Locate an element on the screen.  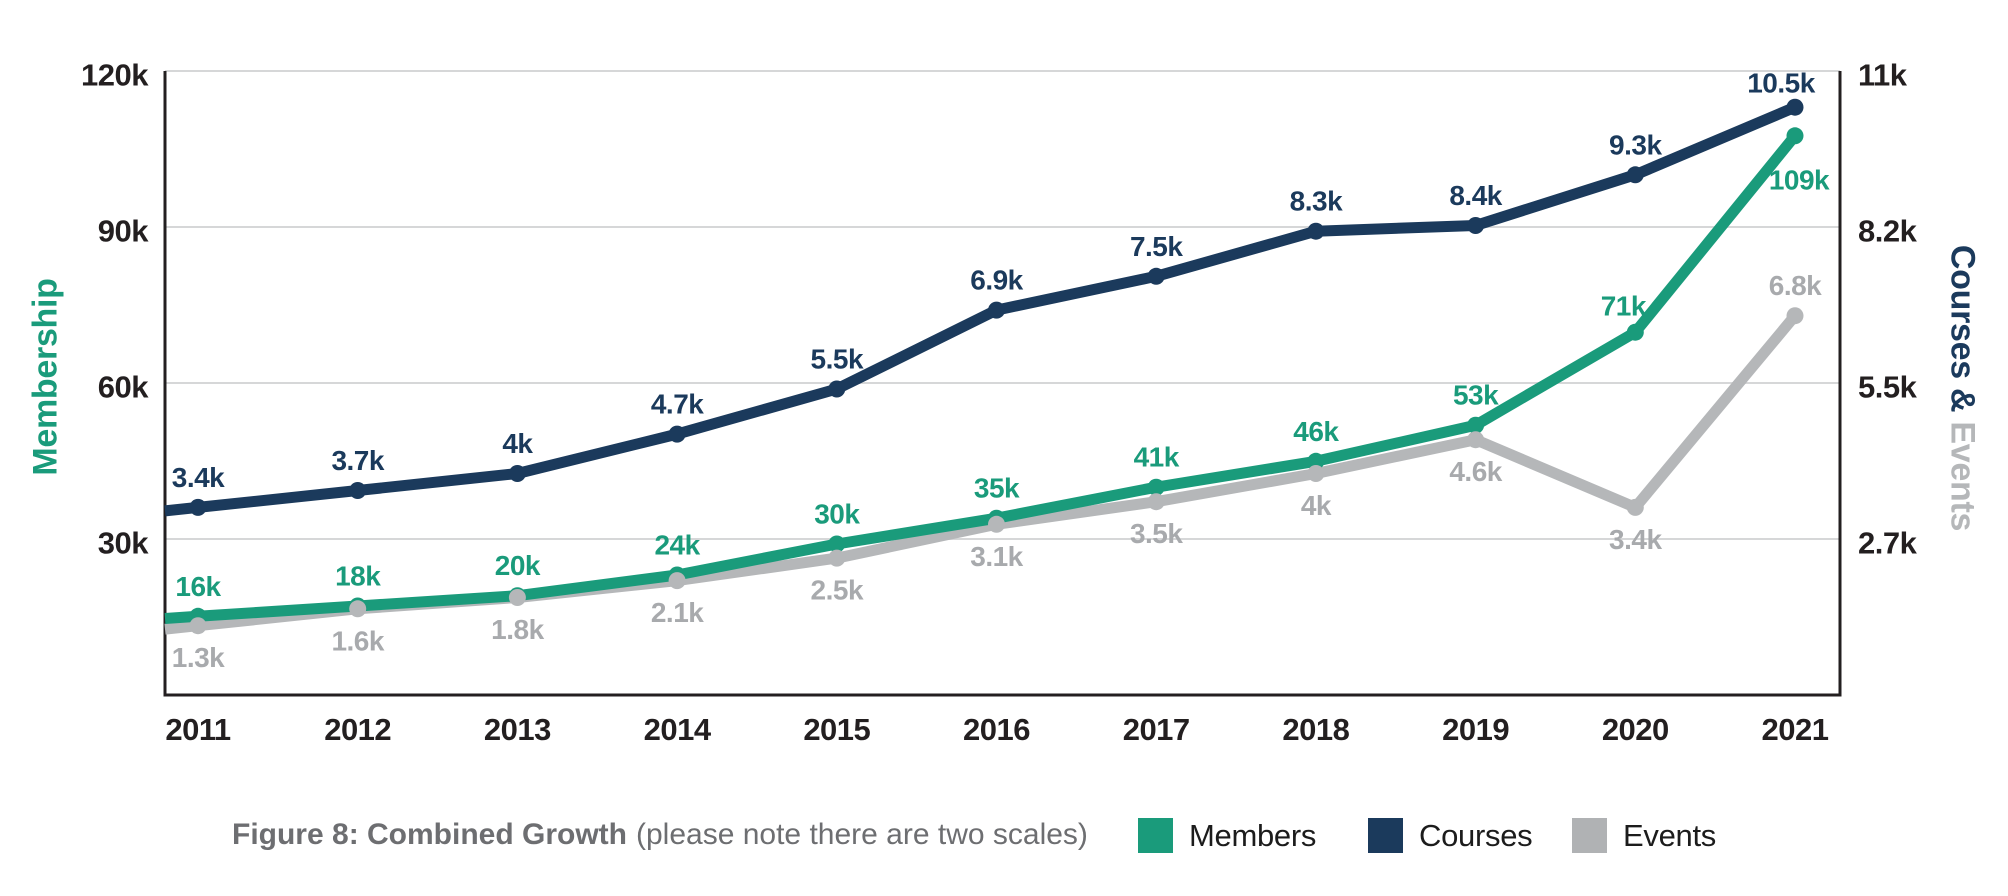
data-label-courses: 3.7k is located at coordinates (357, 460).